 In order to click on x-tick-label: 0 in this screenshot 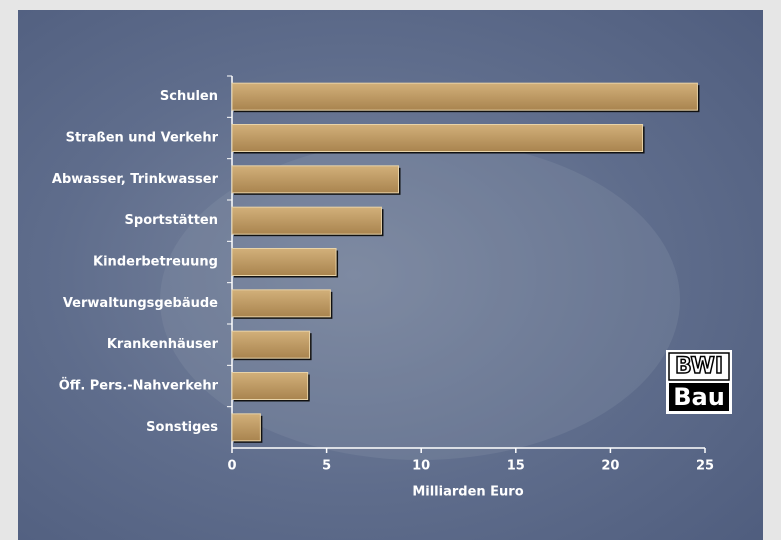, I will do `click(231, 466)`.